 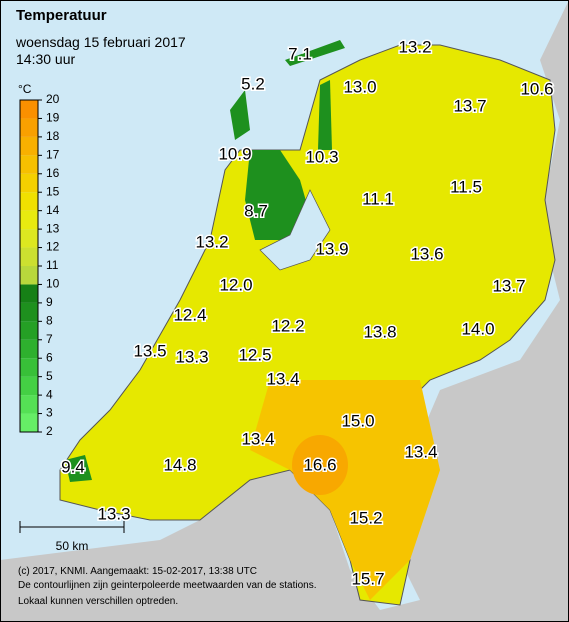 What do you see at coordinates (53, 155) in the screenshot?
I see `legend-label: 17` at bounding box center [53, 155].